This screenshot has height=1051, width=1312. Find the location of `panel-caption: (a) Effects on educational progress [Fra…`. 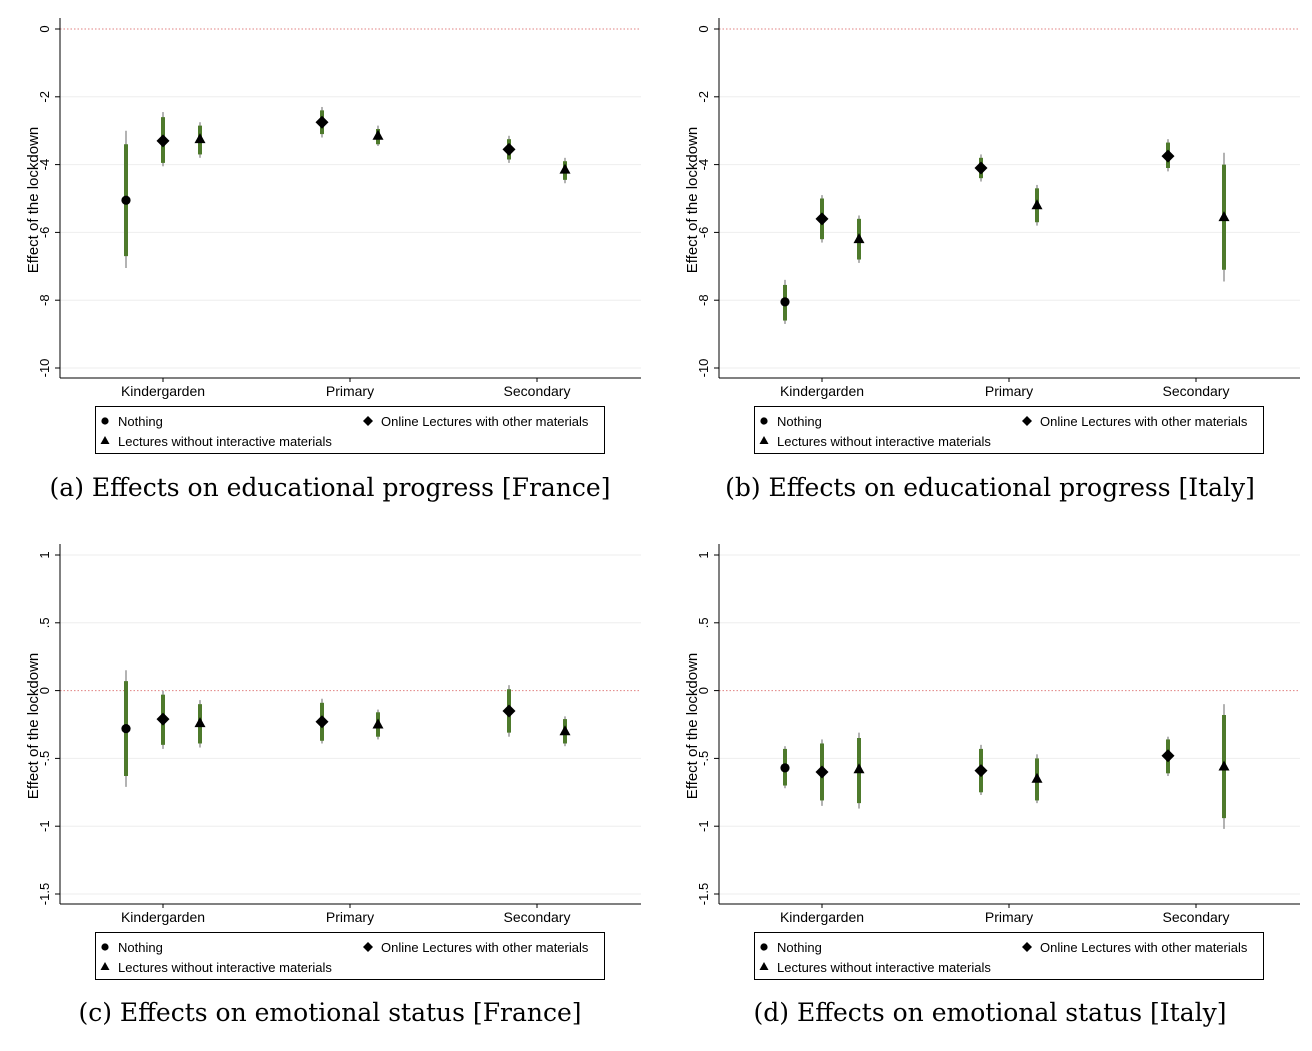

panel-caption: (a) Effects on educational progress [Fra… is located at coordinates (330, 487).